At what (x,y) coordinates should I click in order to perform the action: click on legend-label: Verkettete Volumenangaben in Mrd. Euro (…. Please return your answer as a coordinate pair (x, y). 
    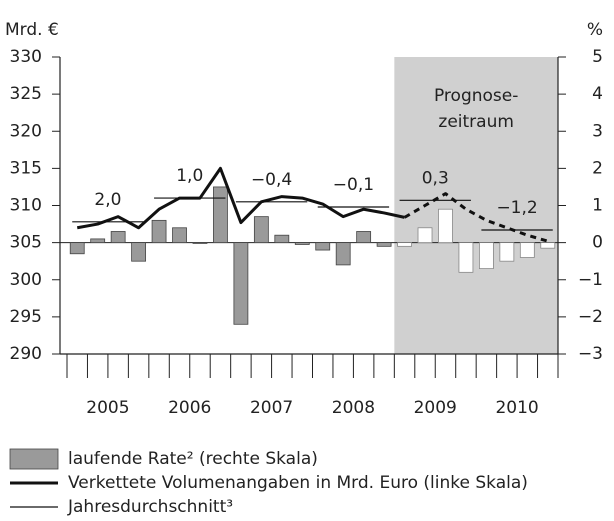
    Looking at the image, I should click on (298, 483).